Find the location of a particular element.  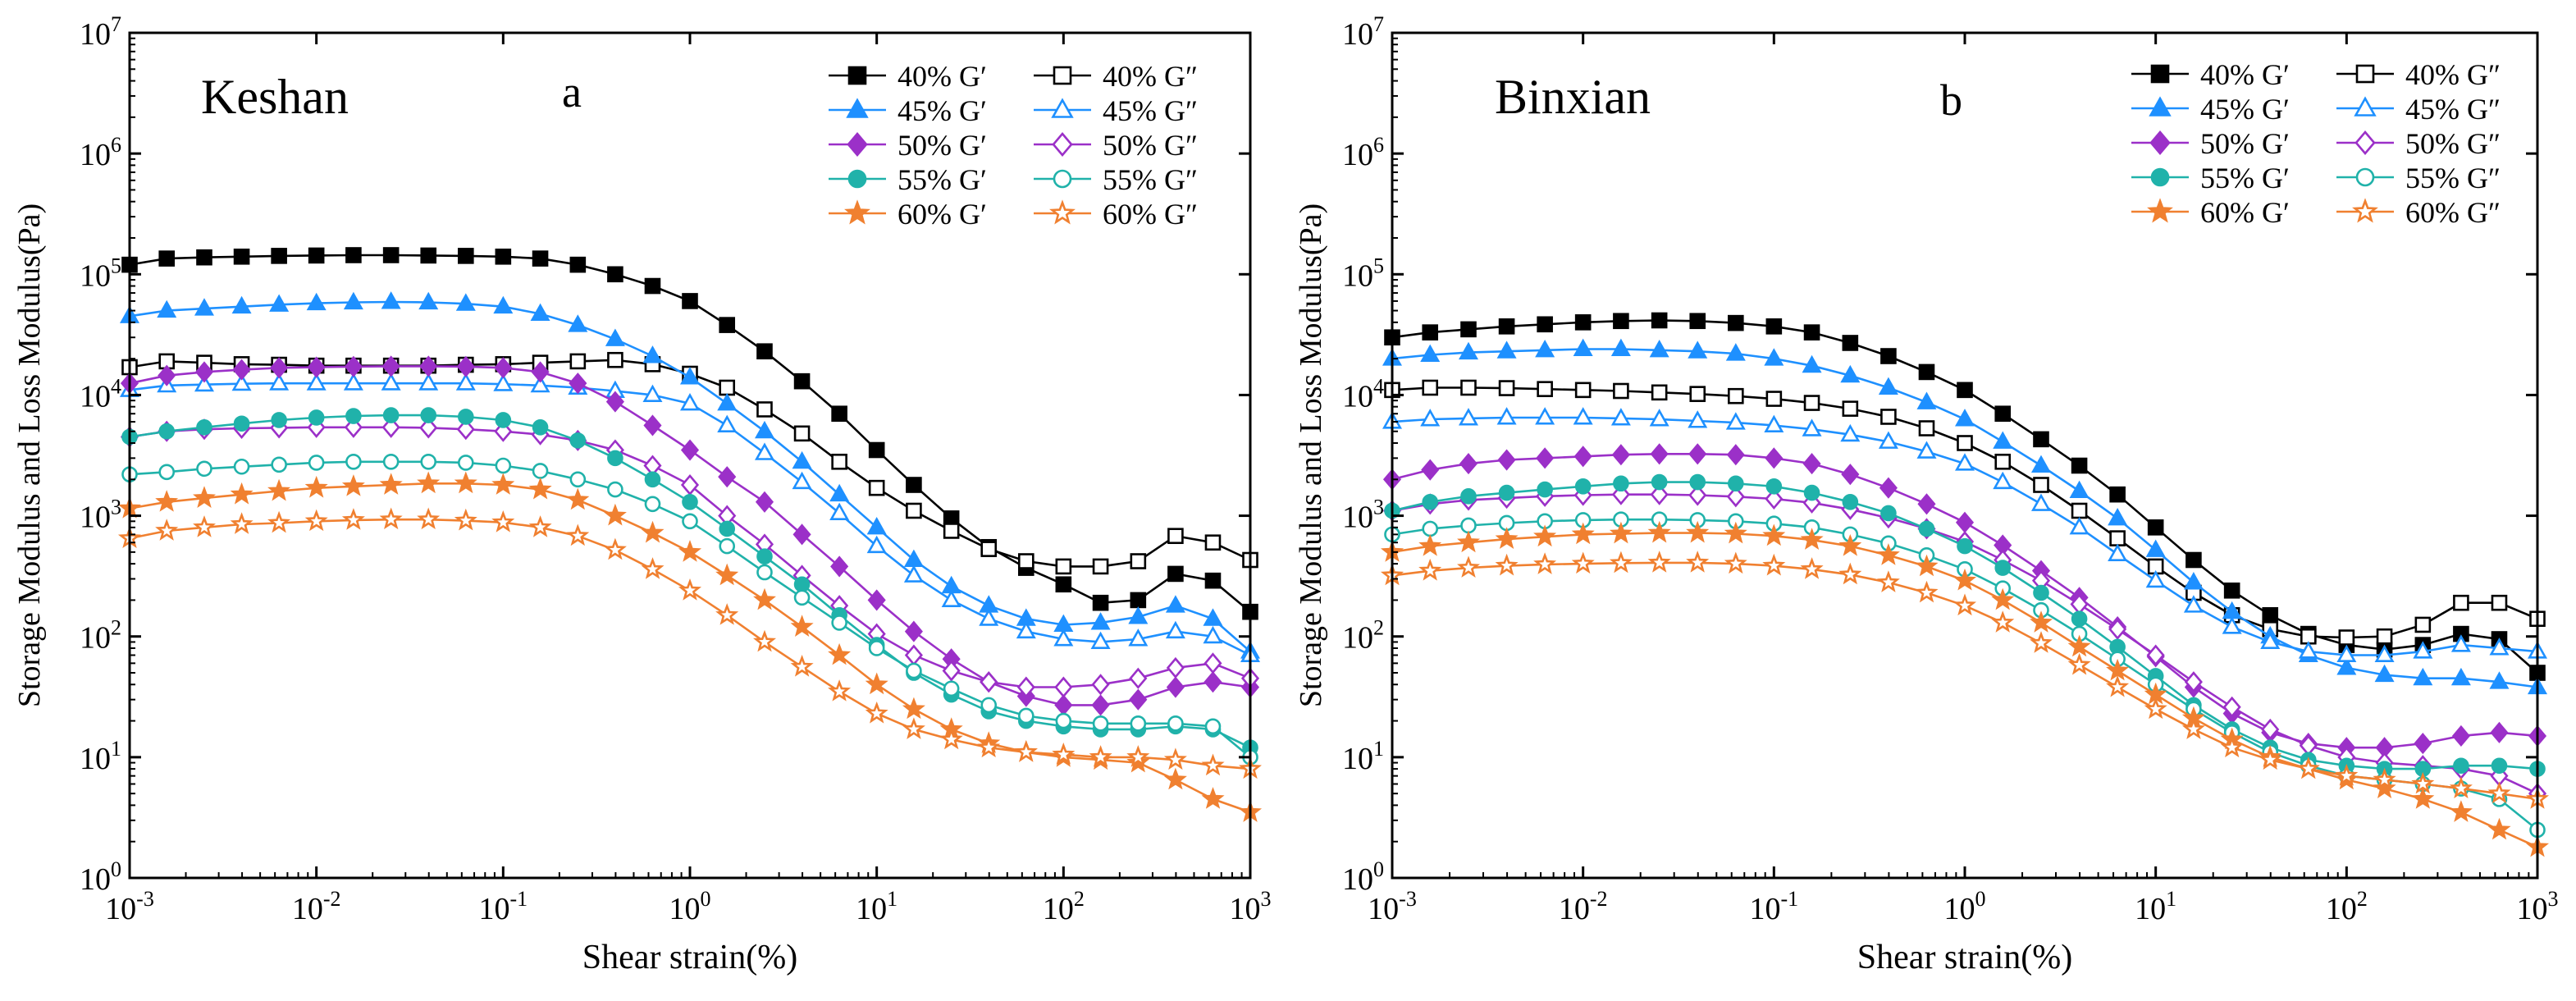

x-tick-label: 10³ is located at coordinates (1251, 906).